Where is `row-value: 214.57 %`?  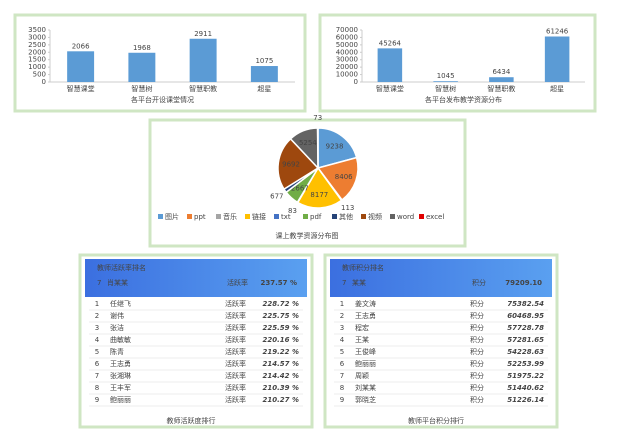
row-value: 214.57 % is located at coordinates (281, 364).